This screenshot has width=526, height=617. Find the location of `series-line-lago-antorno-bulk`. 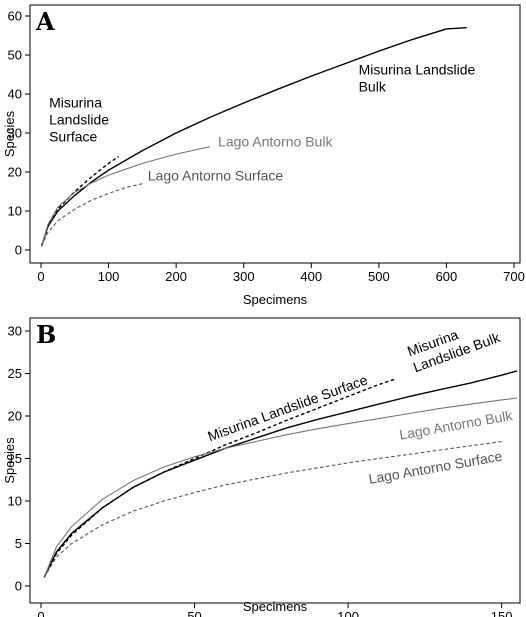

series-line-lago-antorno-bulk is located at coordinates (126, 196).